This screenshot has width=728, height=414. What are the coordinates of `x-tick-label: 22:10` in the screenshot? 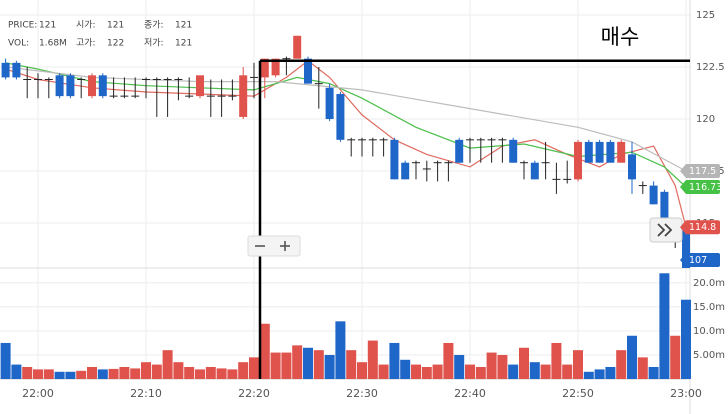 It's located at (146, 393).